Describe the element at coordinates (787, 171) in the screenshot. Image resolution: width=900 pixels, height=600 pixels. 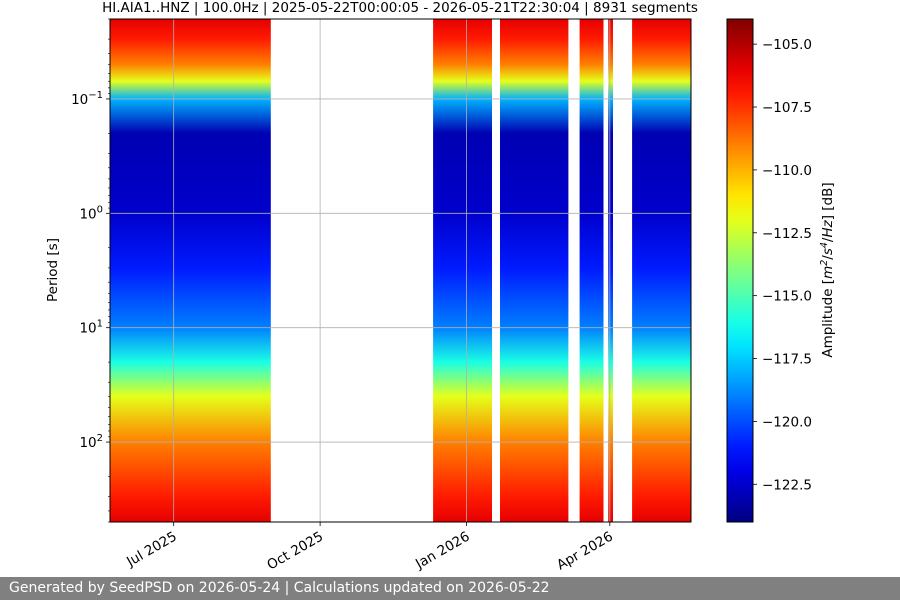
I see `colorbar-tick-label: −110.0` at that location.